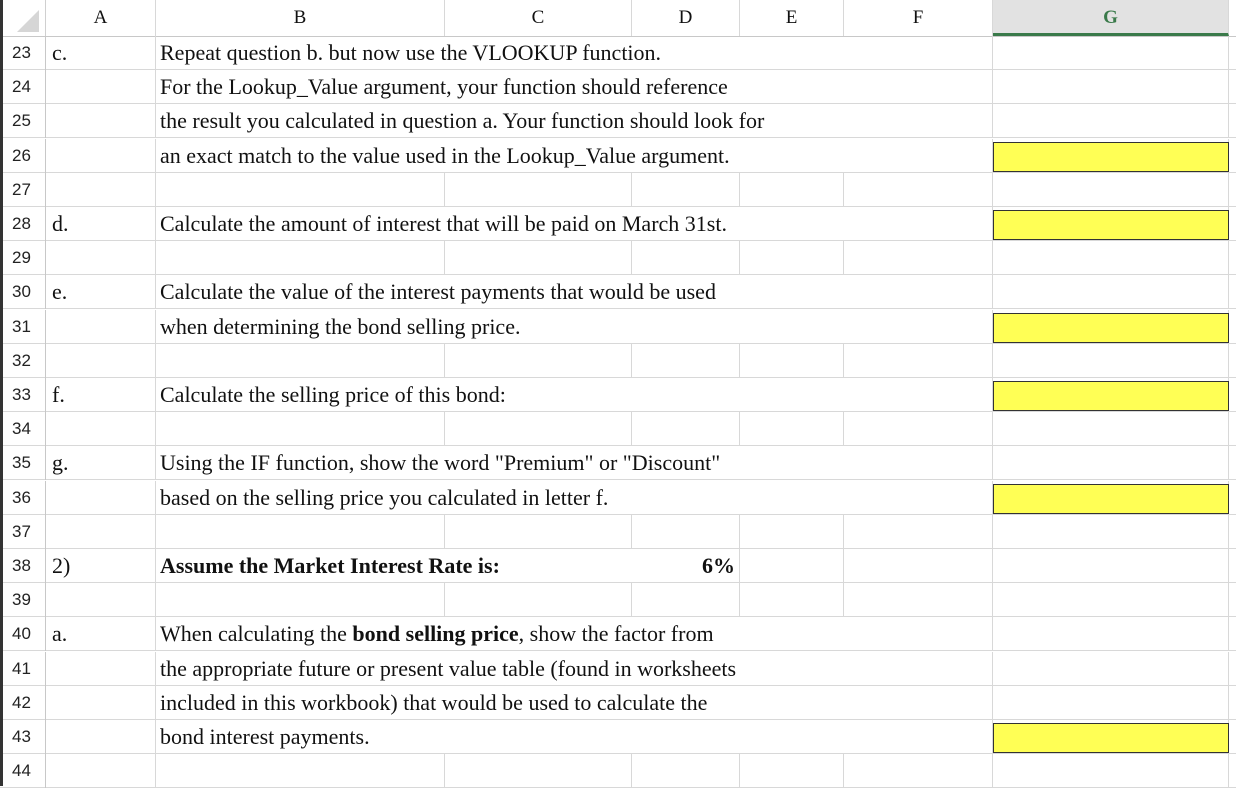 The width and height of the screenshot is (1236, 788). Describe the element at coordinates (918, 18) in the screenshot. I see `column-header-f: F` at that location.